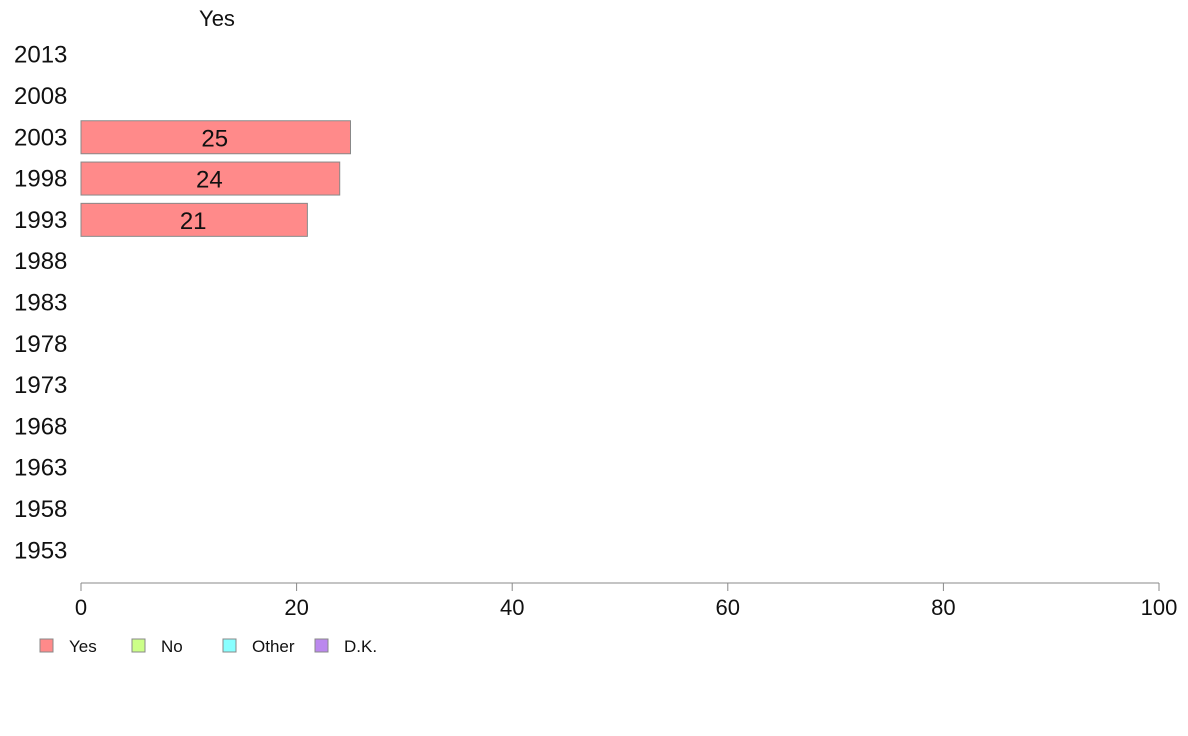  Describe the element at coordinates (512, 607) in the screenshot. I see `x-tick-label: 40` at that location.